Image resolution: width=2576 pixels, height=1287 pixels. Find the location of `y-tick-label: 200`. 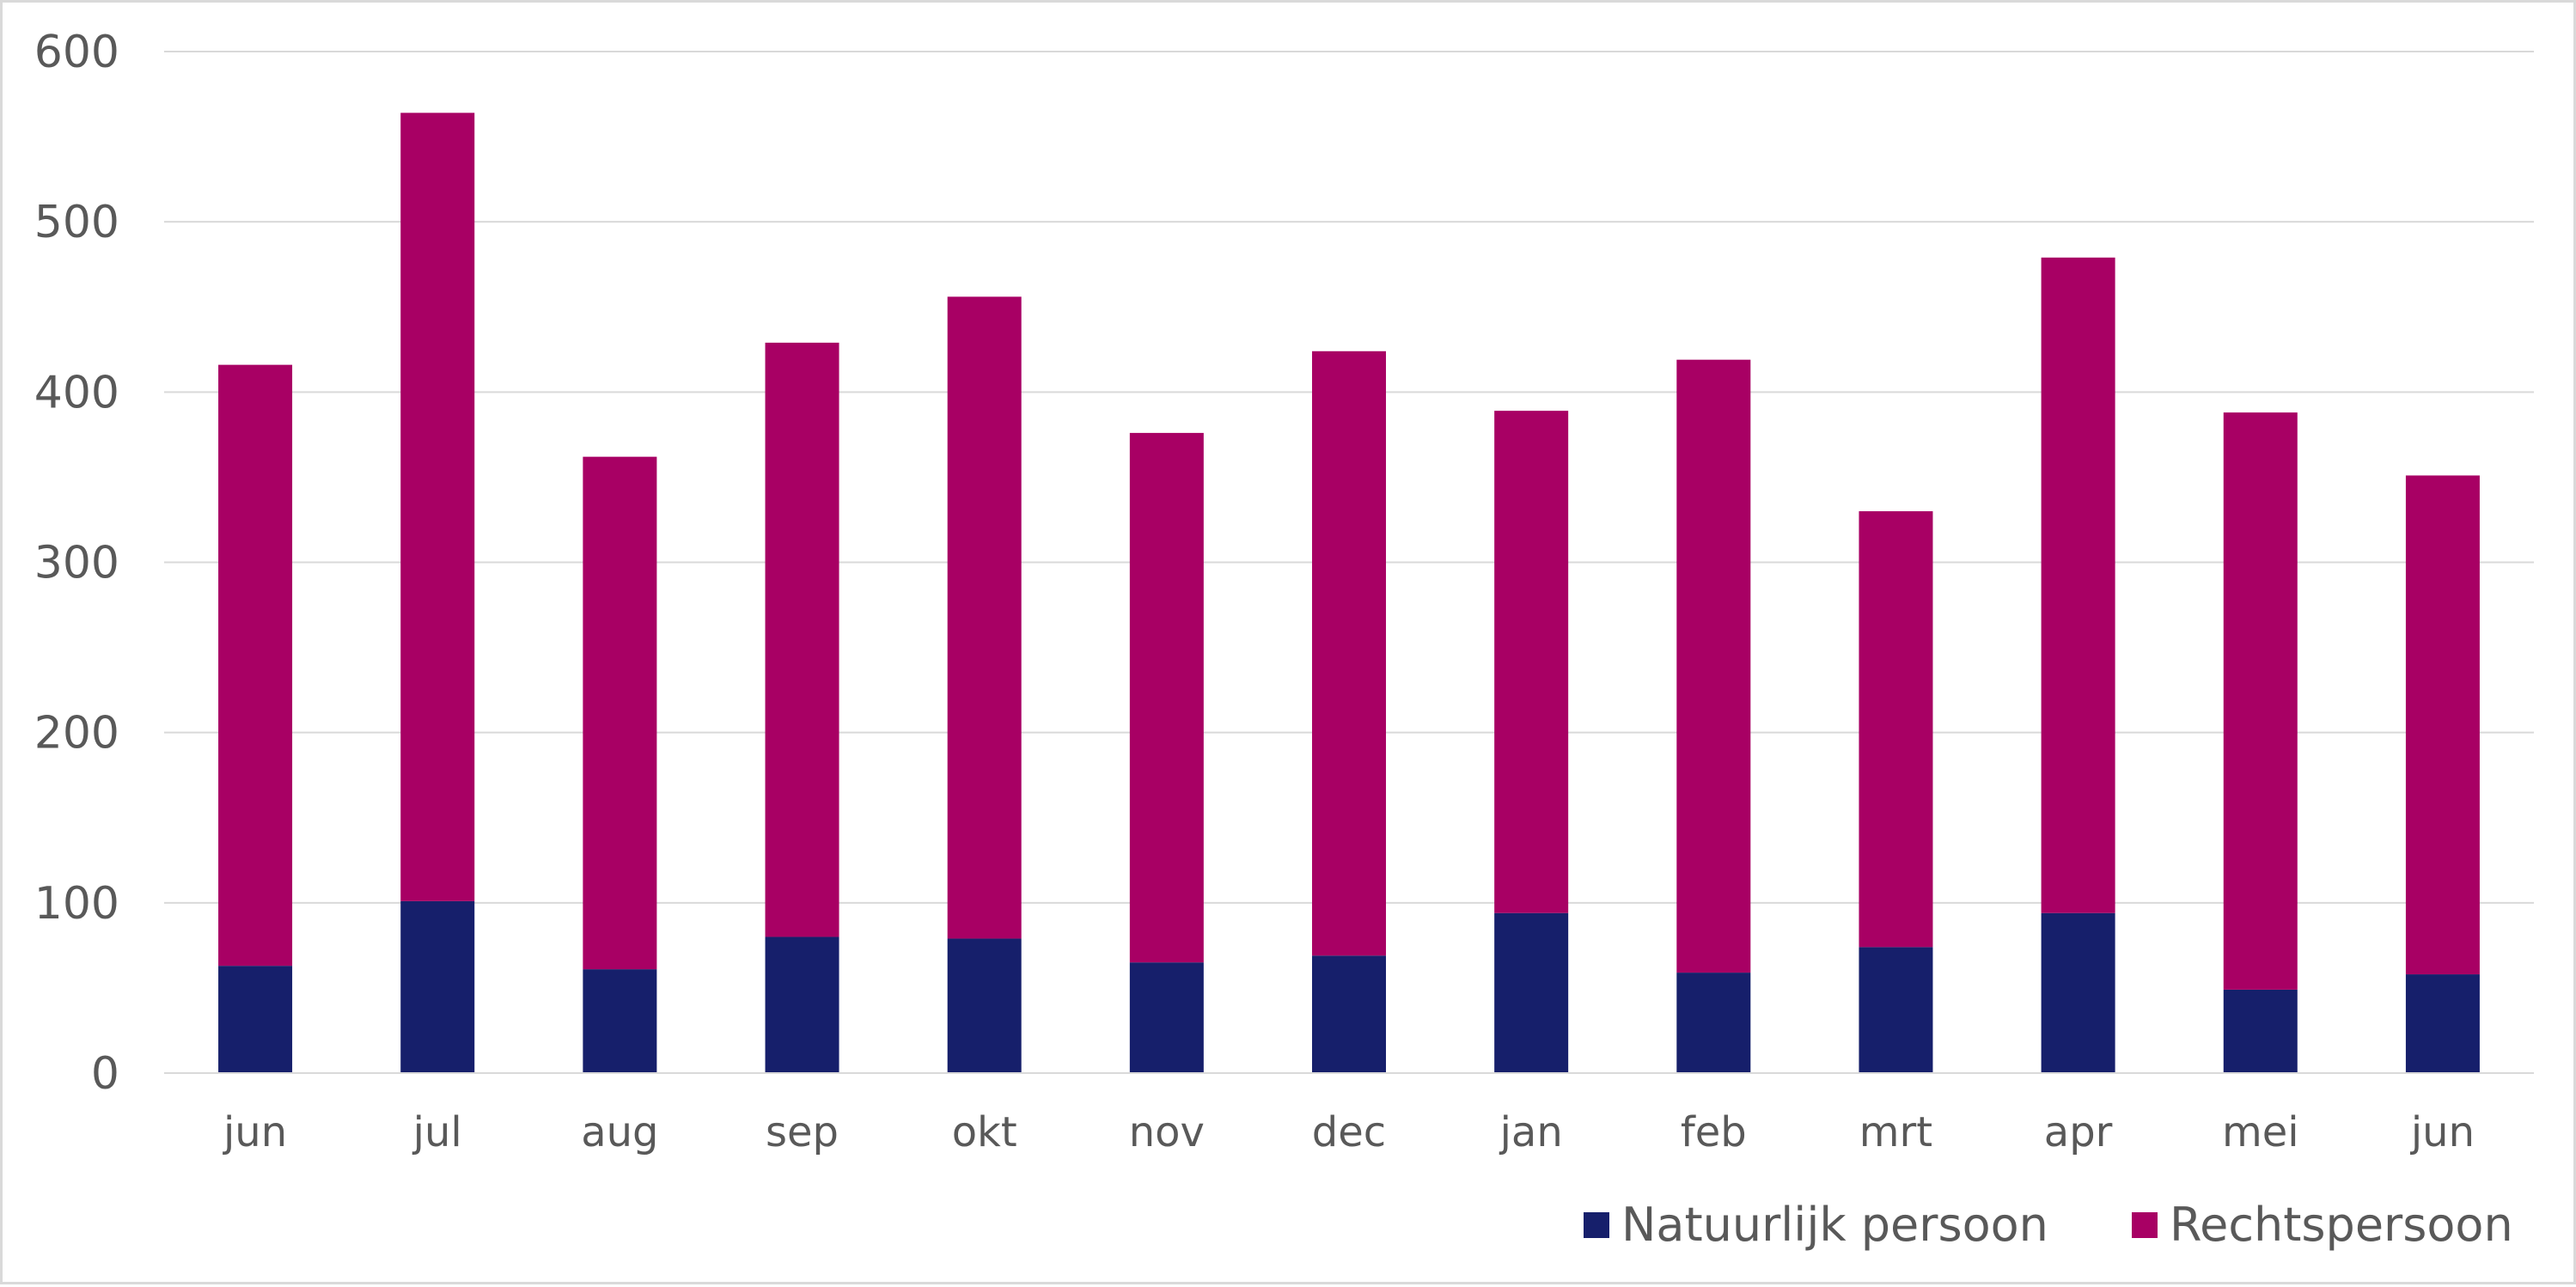

y-tick-label: 200 is located at coordinates (76, 733).